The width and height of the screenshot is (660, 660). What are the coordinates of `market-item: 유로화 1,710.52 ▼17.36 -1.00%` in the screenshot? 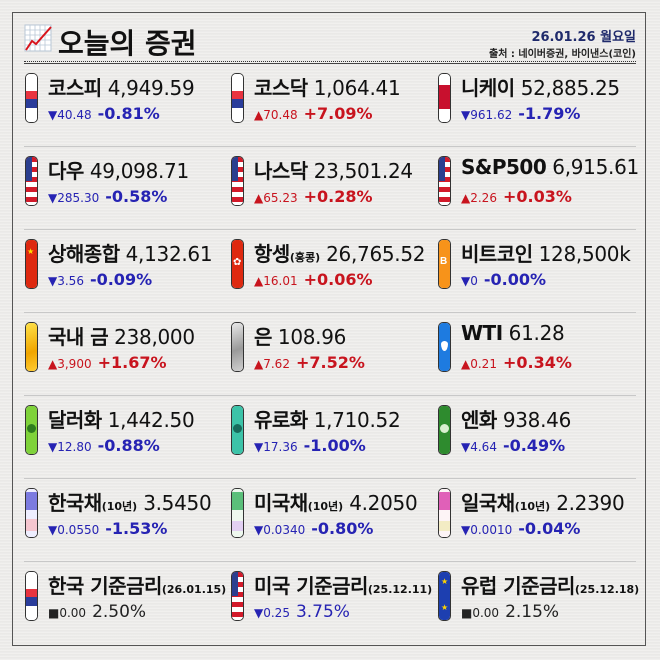 It's located at (332, 437).